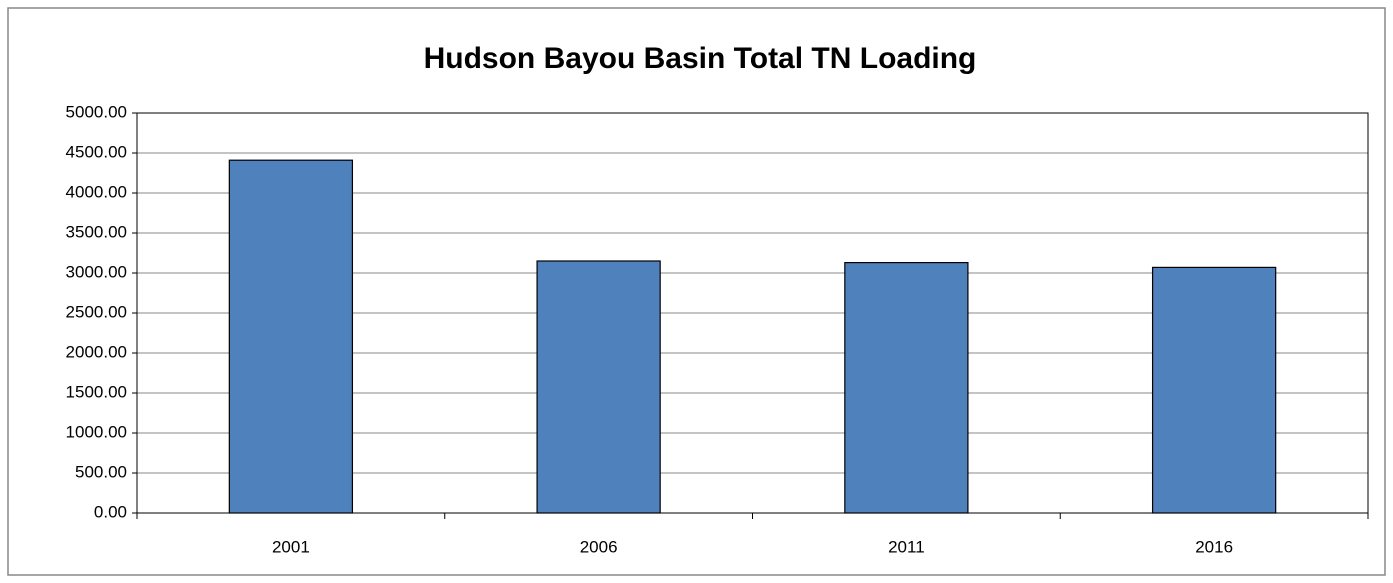 Image resolution: width=1393 pixels, height=583 pixels. What do you see at coordinates (101, 471) in the screenshot?
I see `y-tick-label: 500.00` at bounding box center [101, 471].